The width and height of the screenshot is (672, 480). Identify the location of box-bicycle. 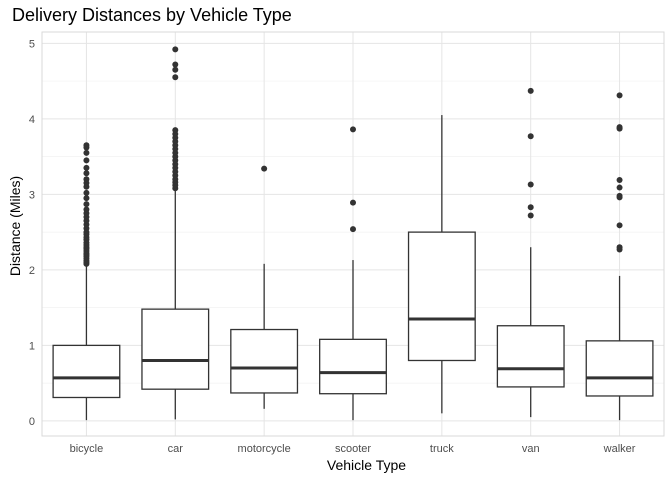
(86, 281).